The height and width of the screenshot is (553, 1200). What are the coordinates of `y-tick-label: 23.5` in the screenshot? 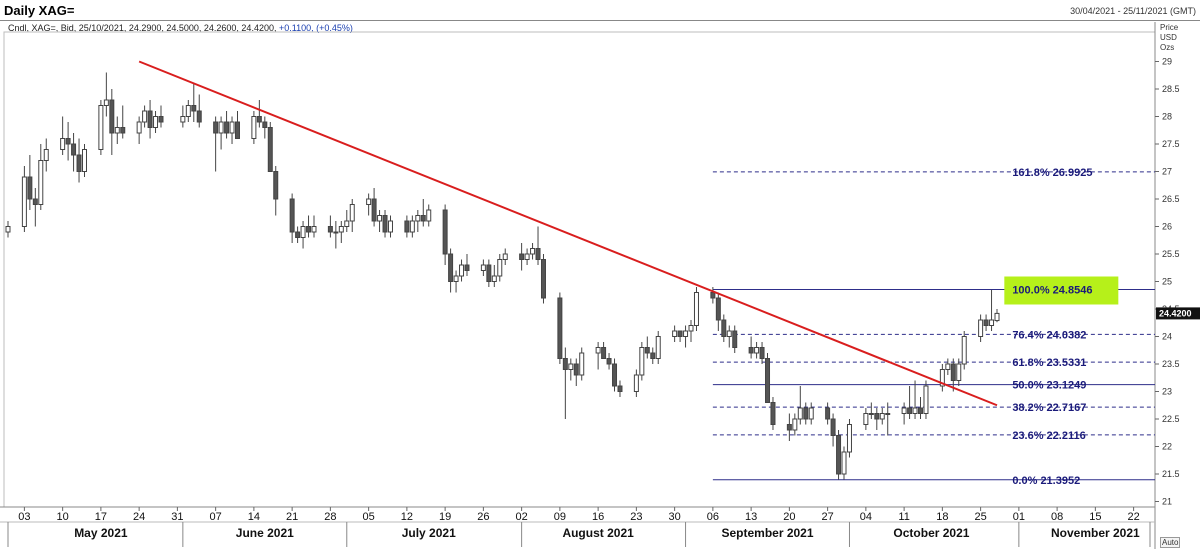 It's located at (1171, 364).